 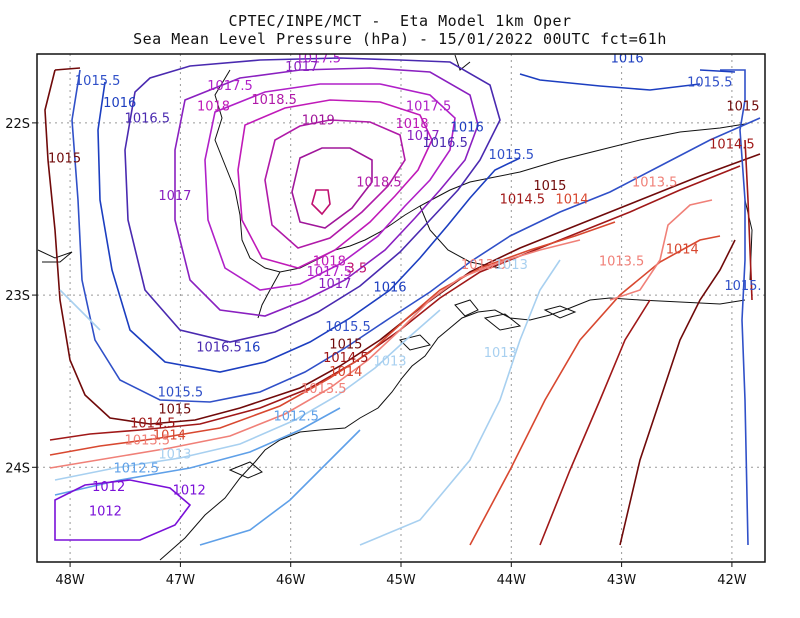 I want to click on x-tick-label: 45W, so click(x=401, y=580).